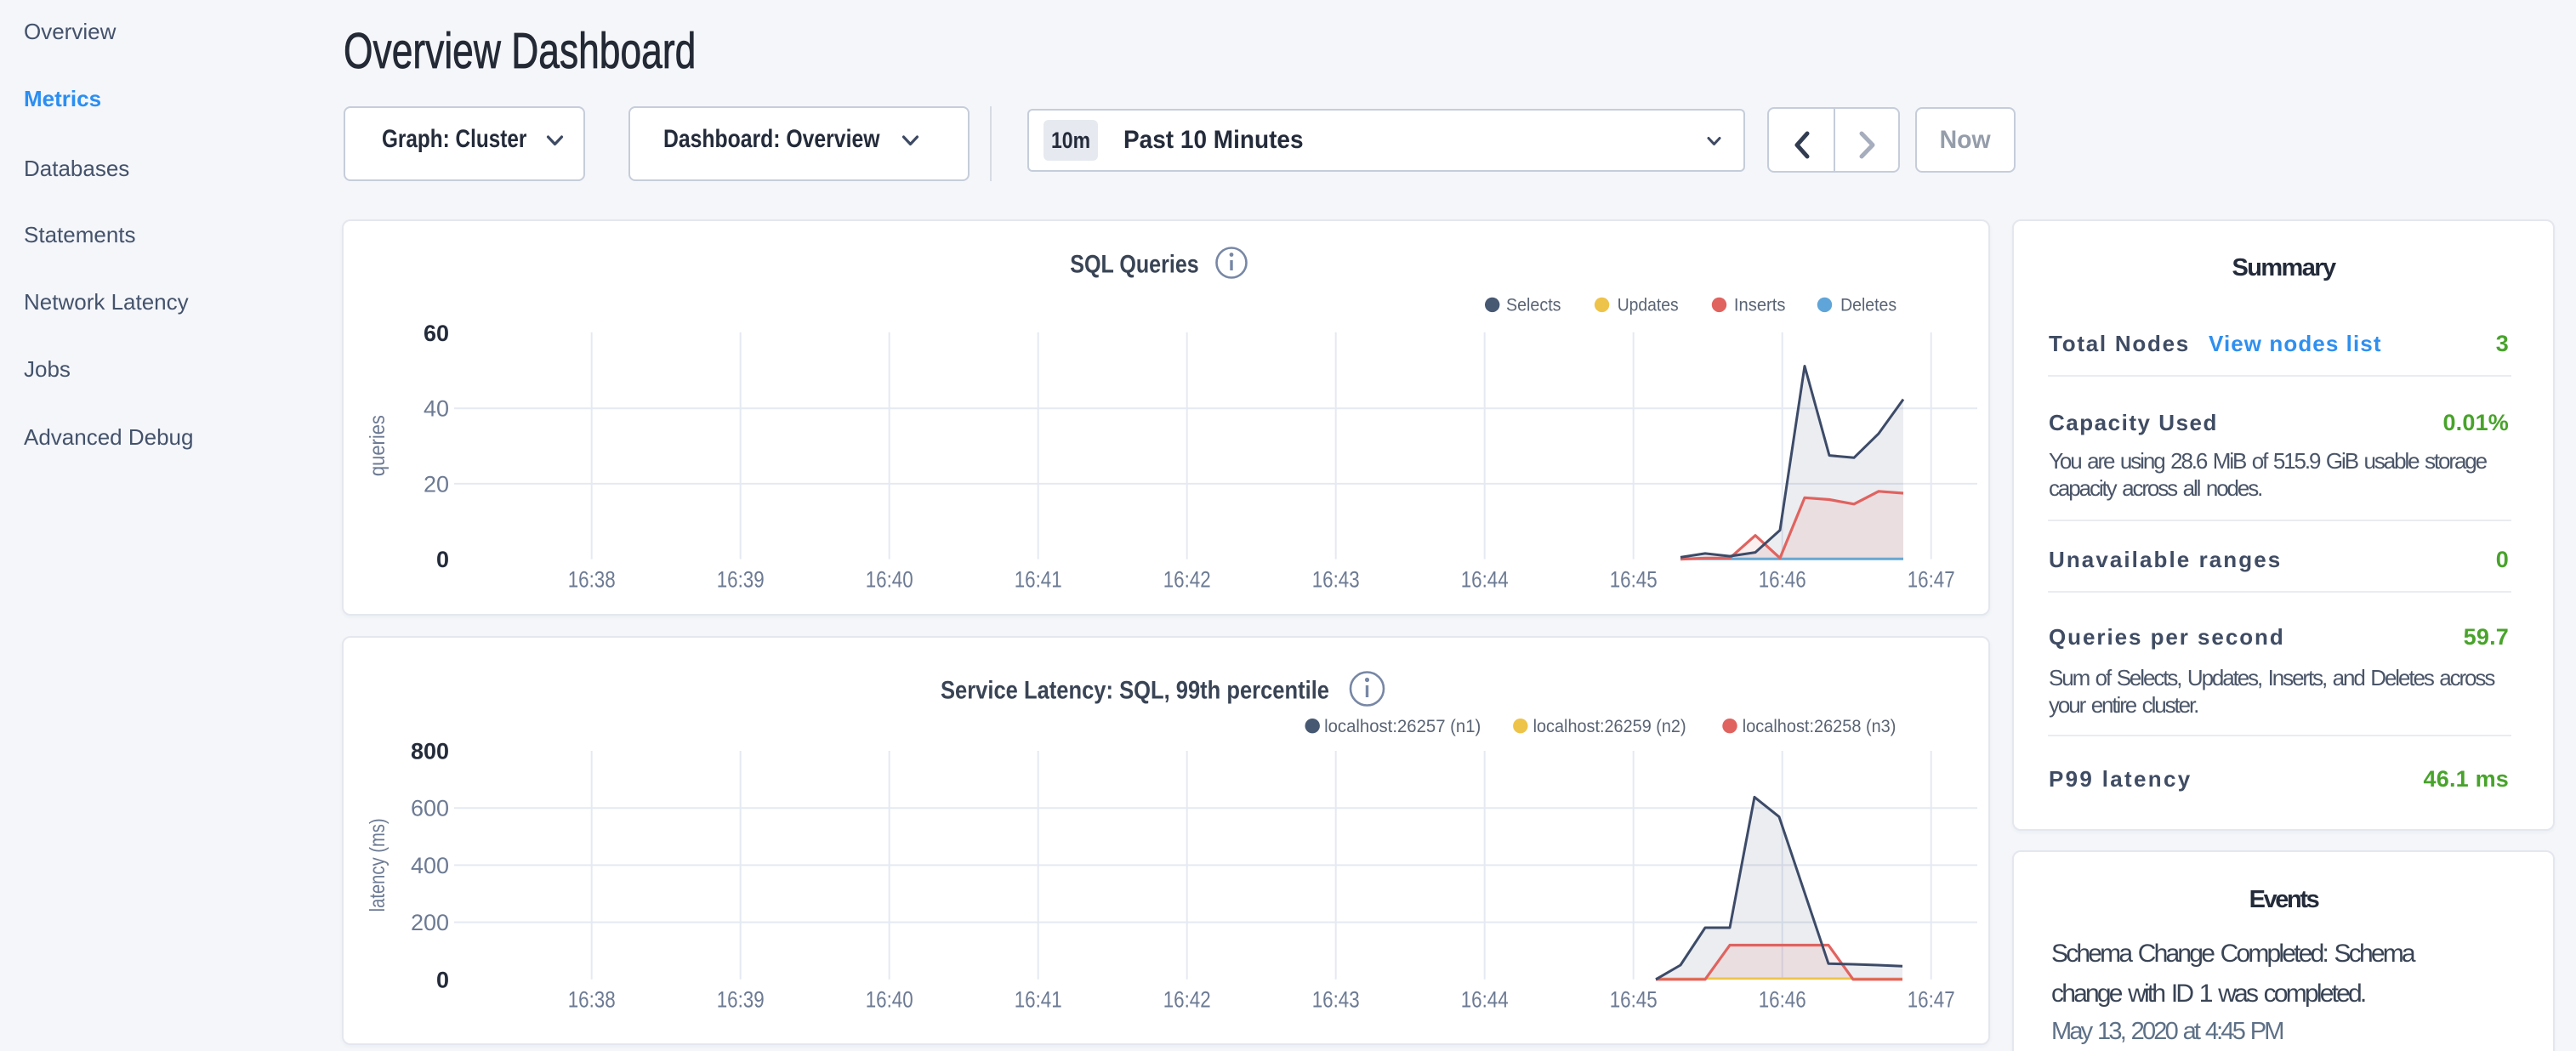  Describe the element at coordinates (1819, 726) in the screenshot. I see `svg-text: localhost:26258 (n3)` at that location.